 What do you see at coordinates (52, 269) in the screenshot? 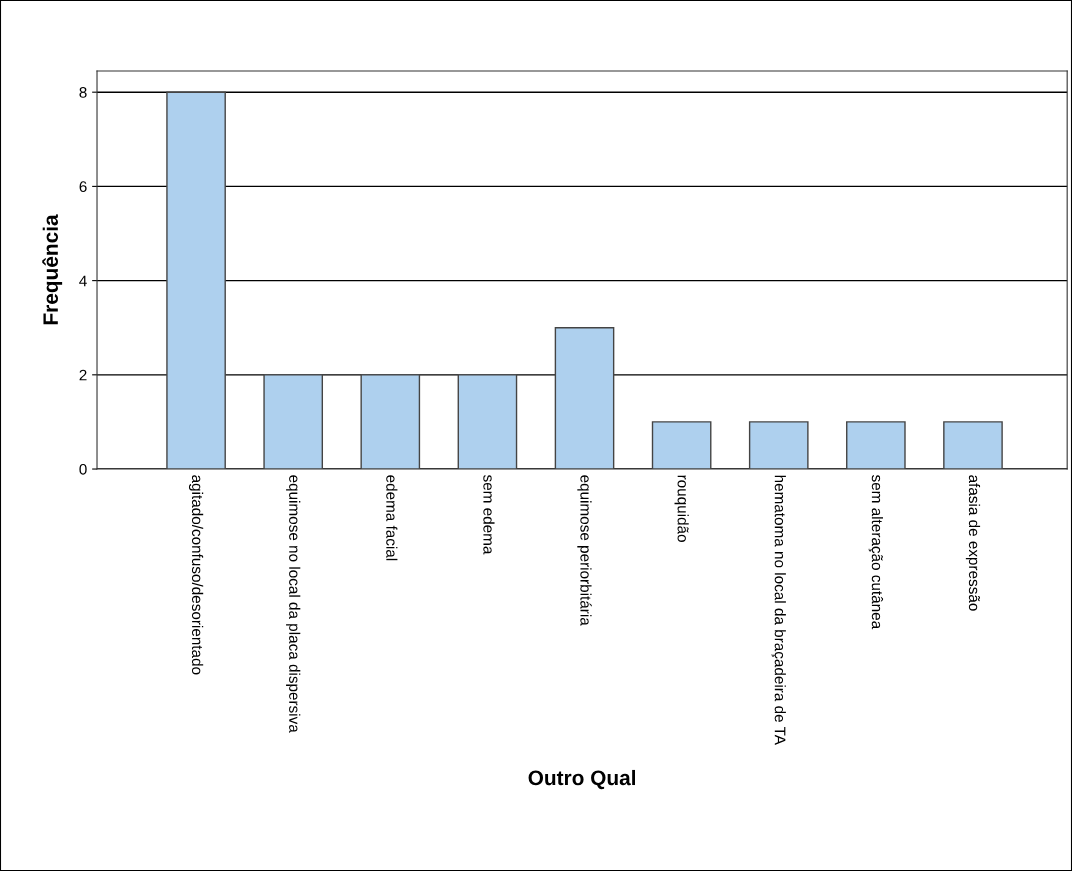
I see `y-axis-title: Frequência` at bounding box center [52, 269].